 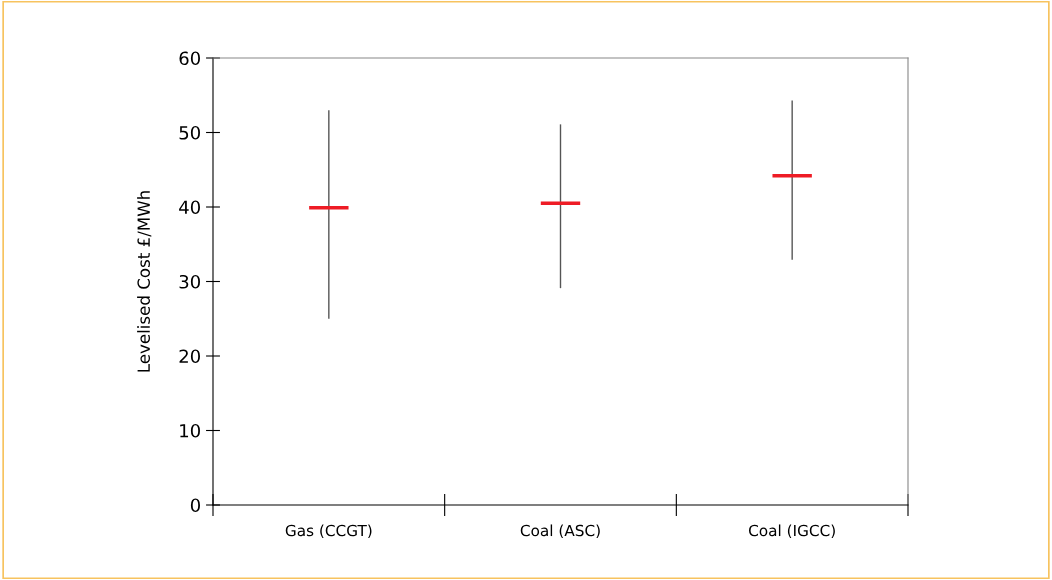 I want to click on x-tick-label: Coal (IGCC), so click(x=791, y=531).